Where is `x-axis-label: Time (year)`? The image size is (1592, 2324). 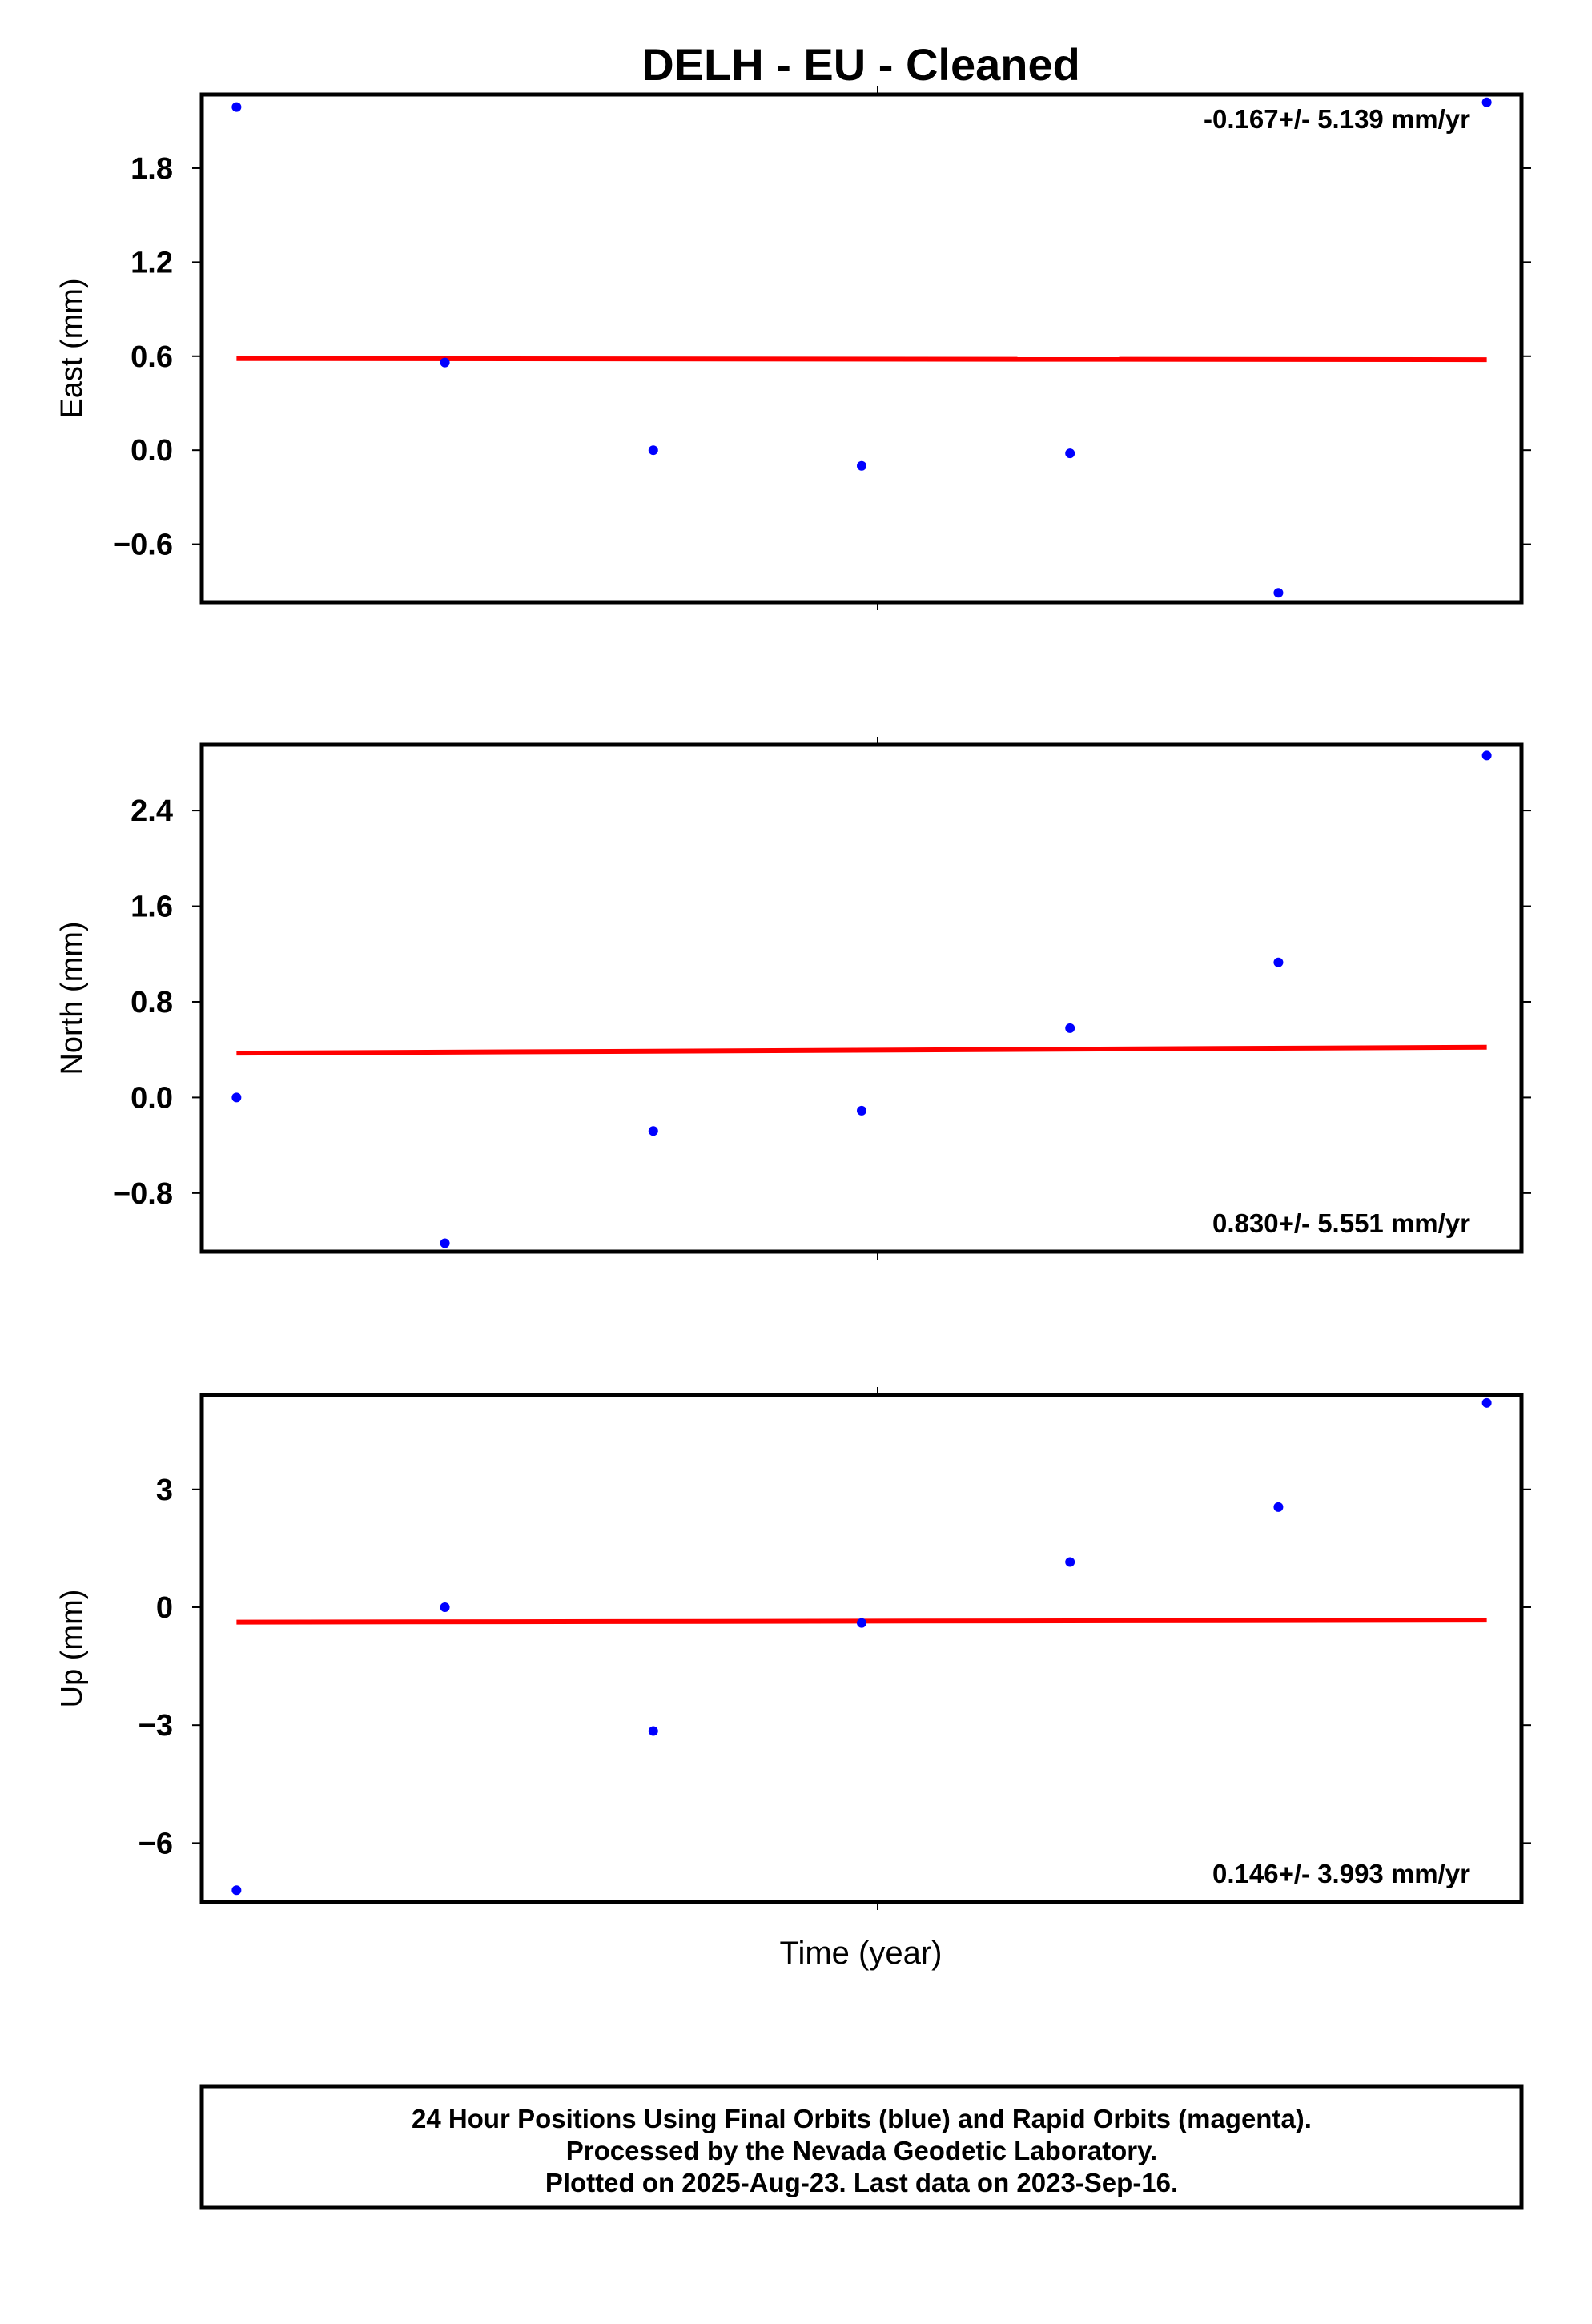 x-axis-label: Time (year) is located at coordinates (861, 1953).